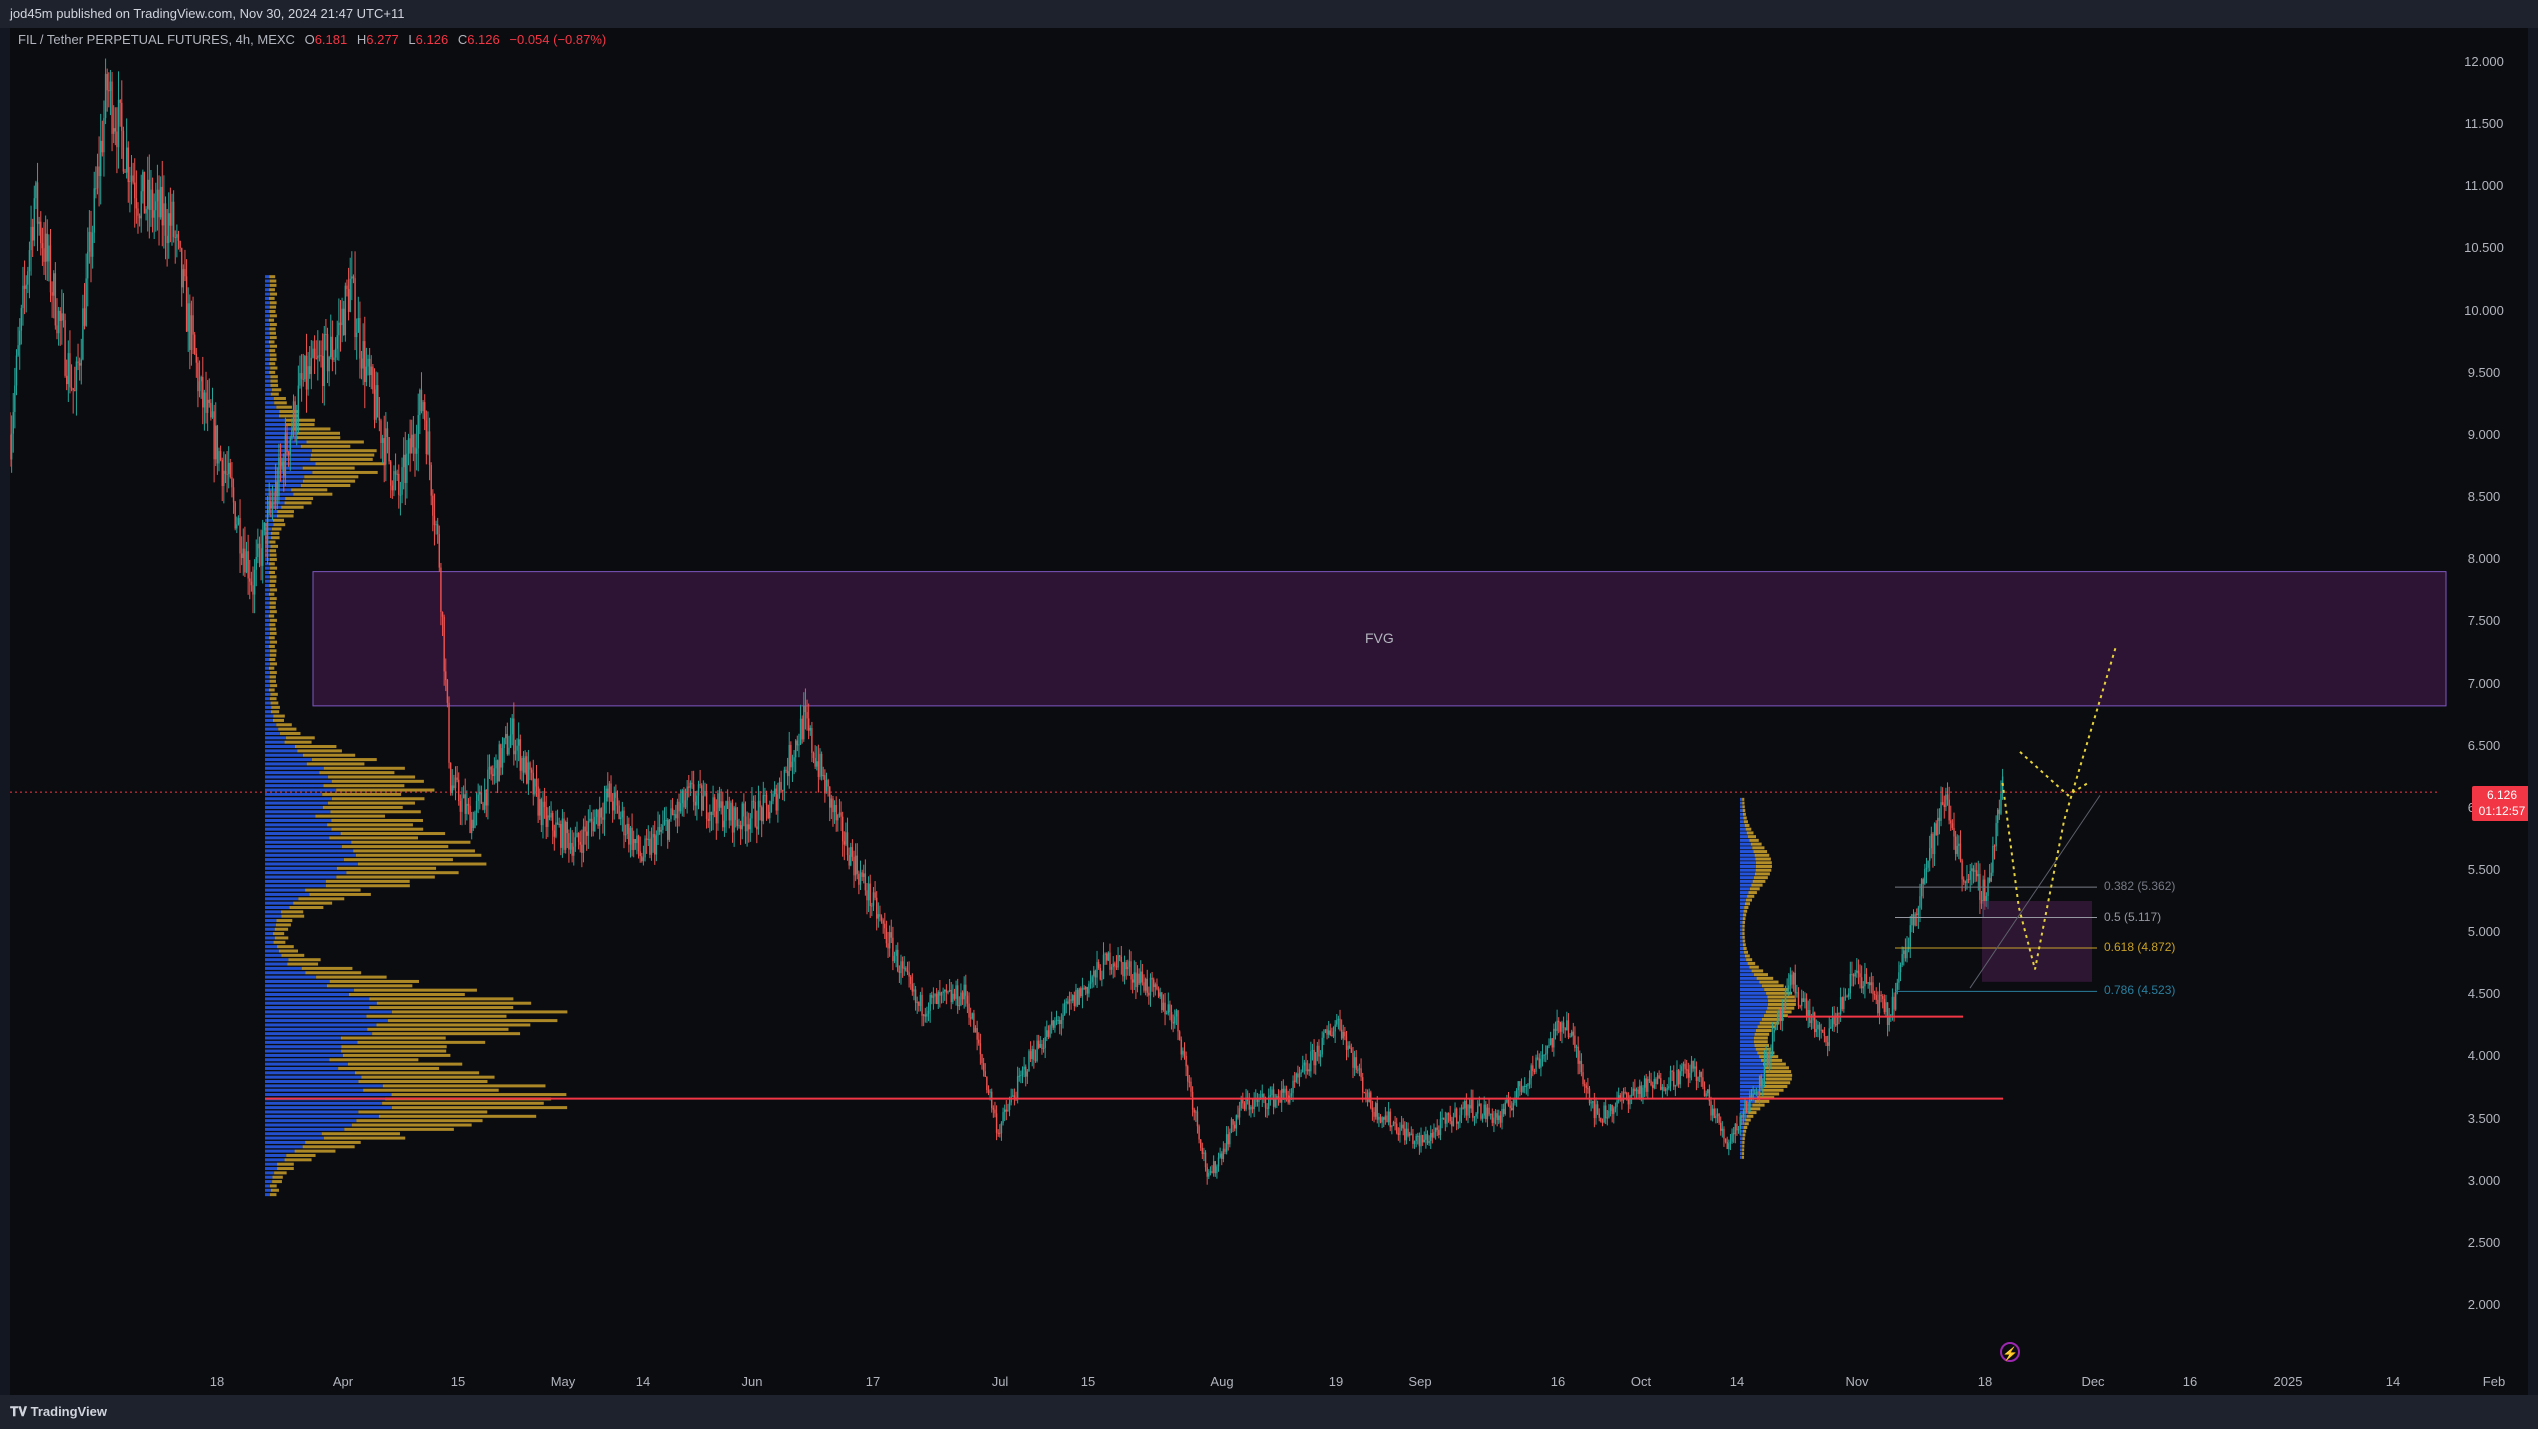 Image resolution: width=2538 pixels, height=1429 pixels. I want to click on symbol-name: FIL / Tether PERPETUAL FUTURES, 4h, MEXC, so click(156, 39).